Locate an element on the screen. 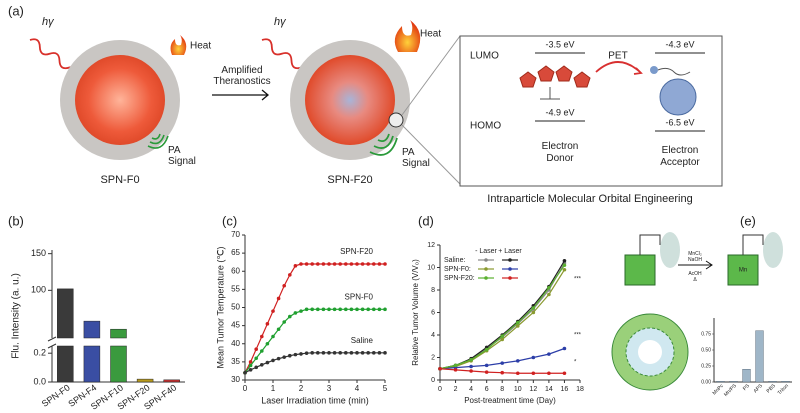  heat-icon is located at coordinates (178, 45).